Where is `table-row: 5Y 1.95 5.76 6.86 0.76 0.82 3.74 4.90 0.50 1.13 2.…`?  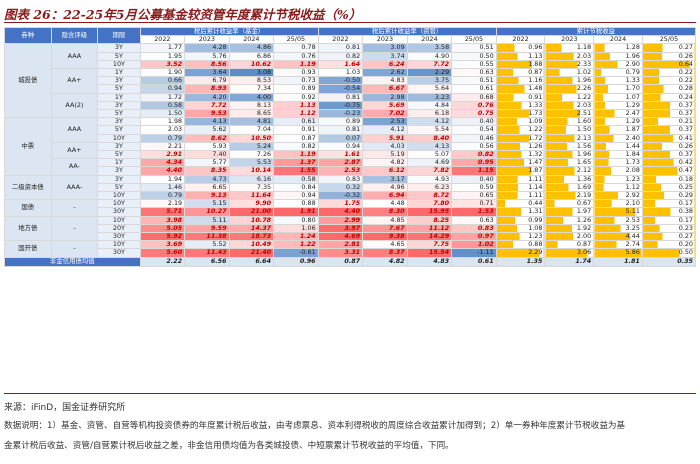
table-row: 5Y 1.95 5.76 6.86 0.76 0.82 3.74 4.90 0.50 1.13 2.… is located at coordinates (351, 56).